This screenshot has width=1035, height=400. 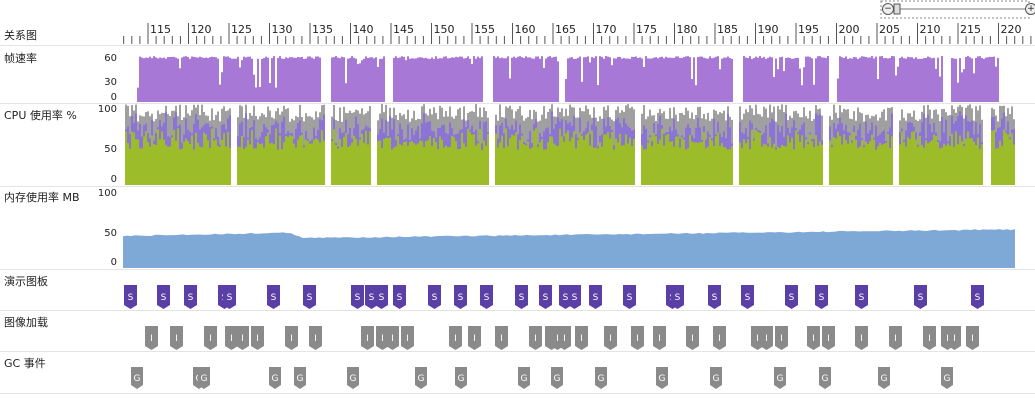 What do you see at coordinates (26, 281) in the screenshot?
I see `storyboard-label: 演示图板` at bounding box center [26, 281].